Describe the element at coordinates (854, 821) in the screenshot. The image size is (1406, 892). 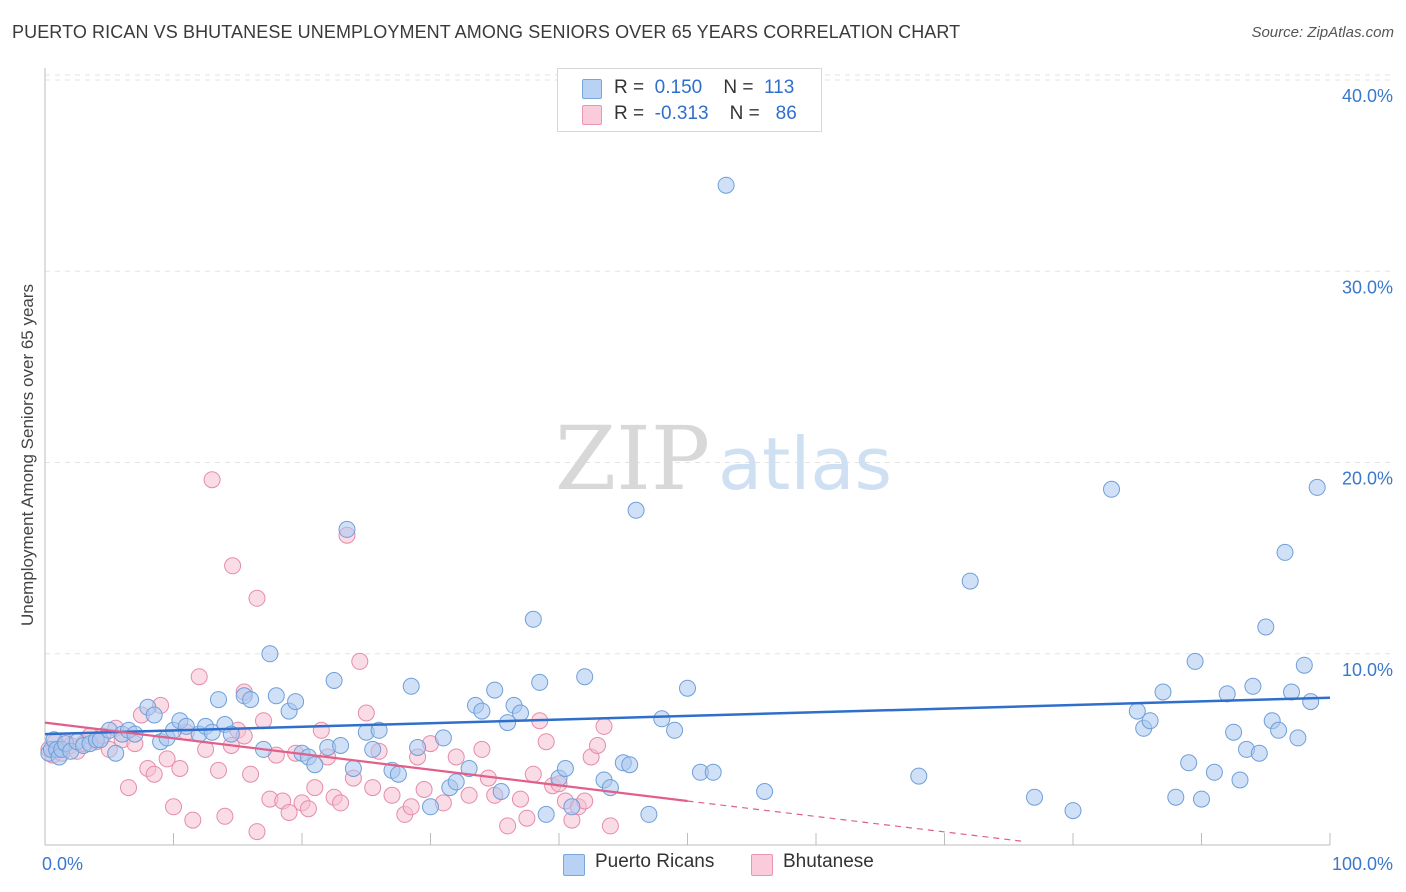
I see `bhutanese-trend-extension` at that location.